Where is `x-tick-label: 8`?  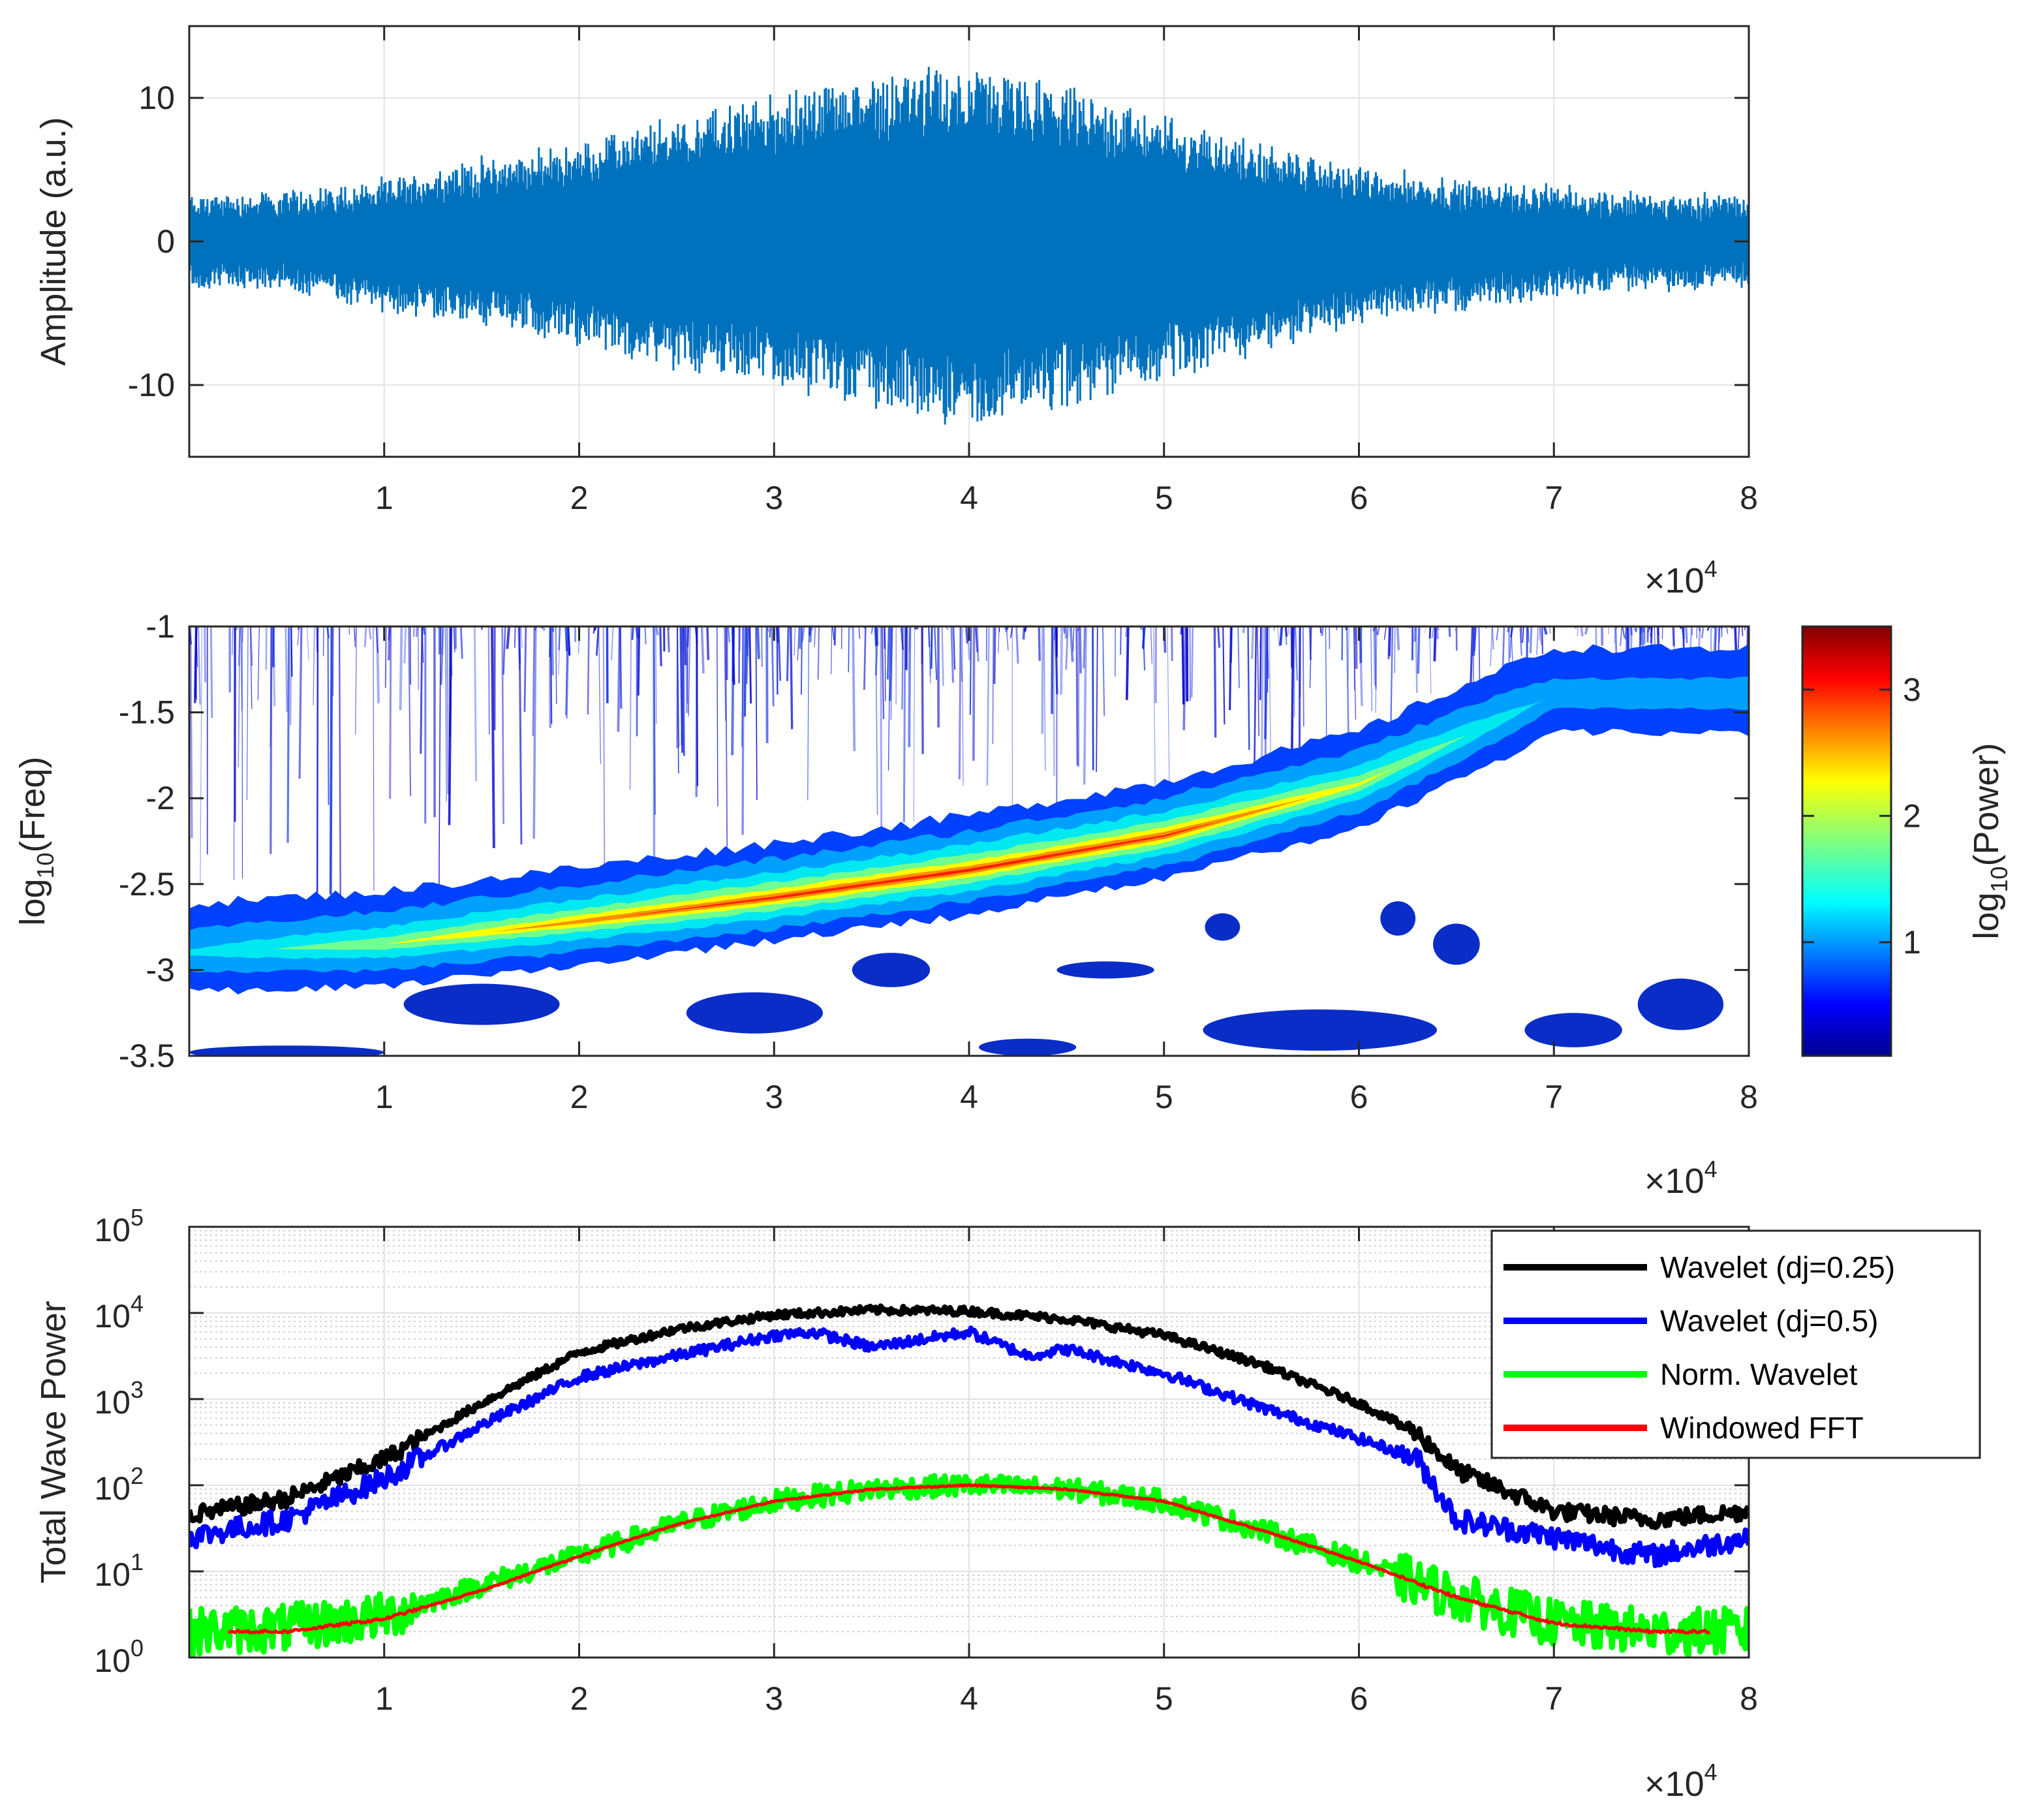
x-tick-label: 8 is located at coordinates (1749, 1698).